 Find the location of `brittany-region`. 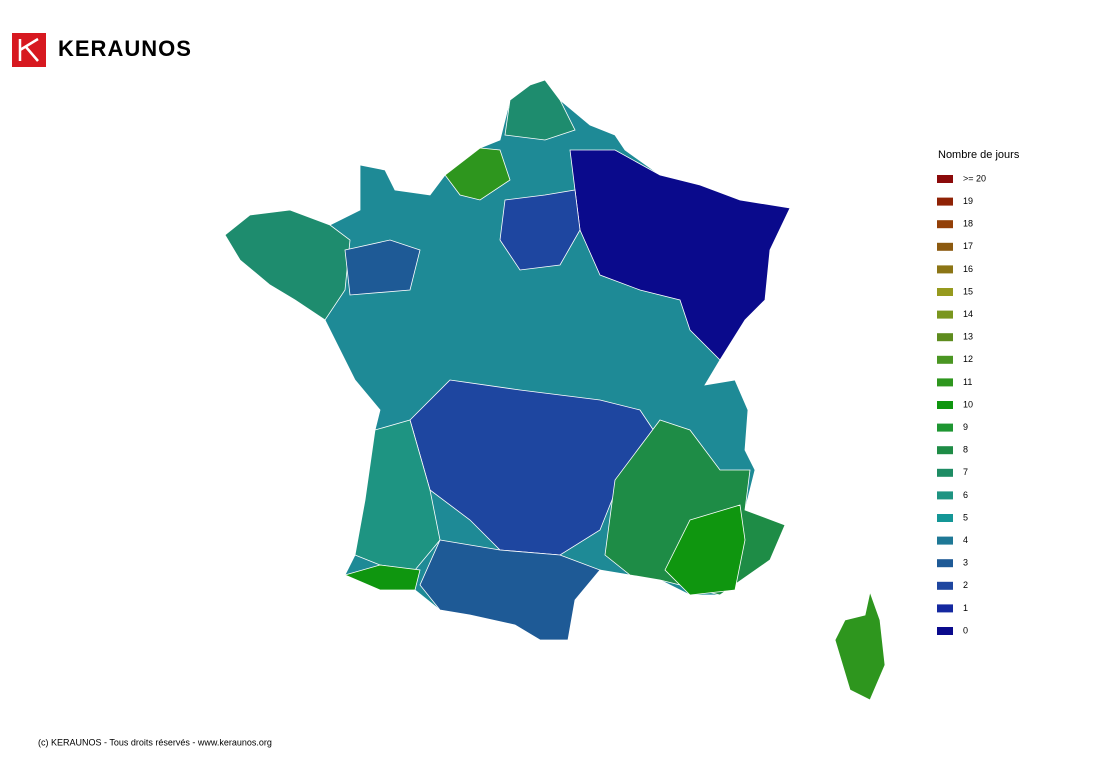

brittany-region is located at coordinates (287, 265).